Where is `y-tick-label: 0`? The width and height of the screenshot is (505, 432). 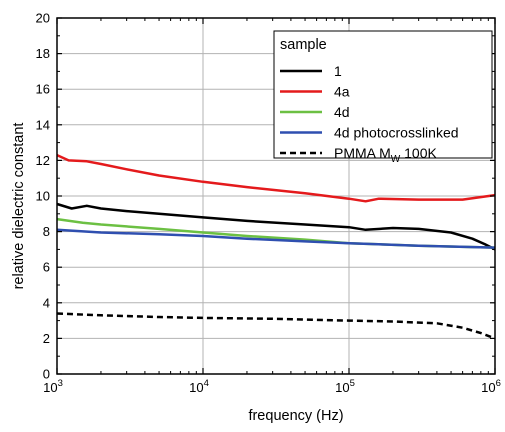
y-tick-label: 0 is located at coordinates (46, 374).